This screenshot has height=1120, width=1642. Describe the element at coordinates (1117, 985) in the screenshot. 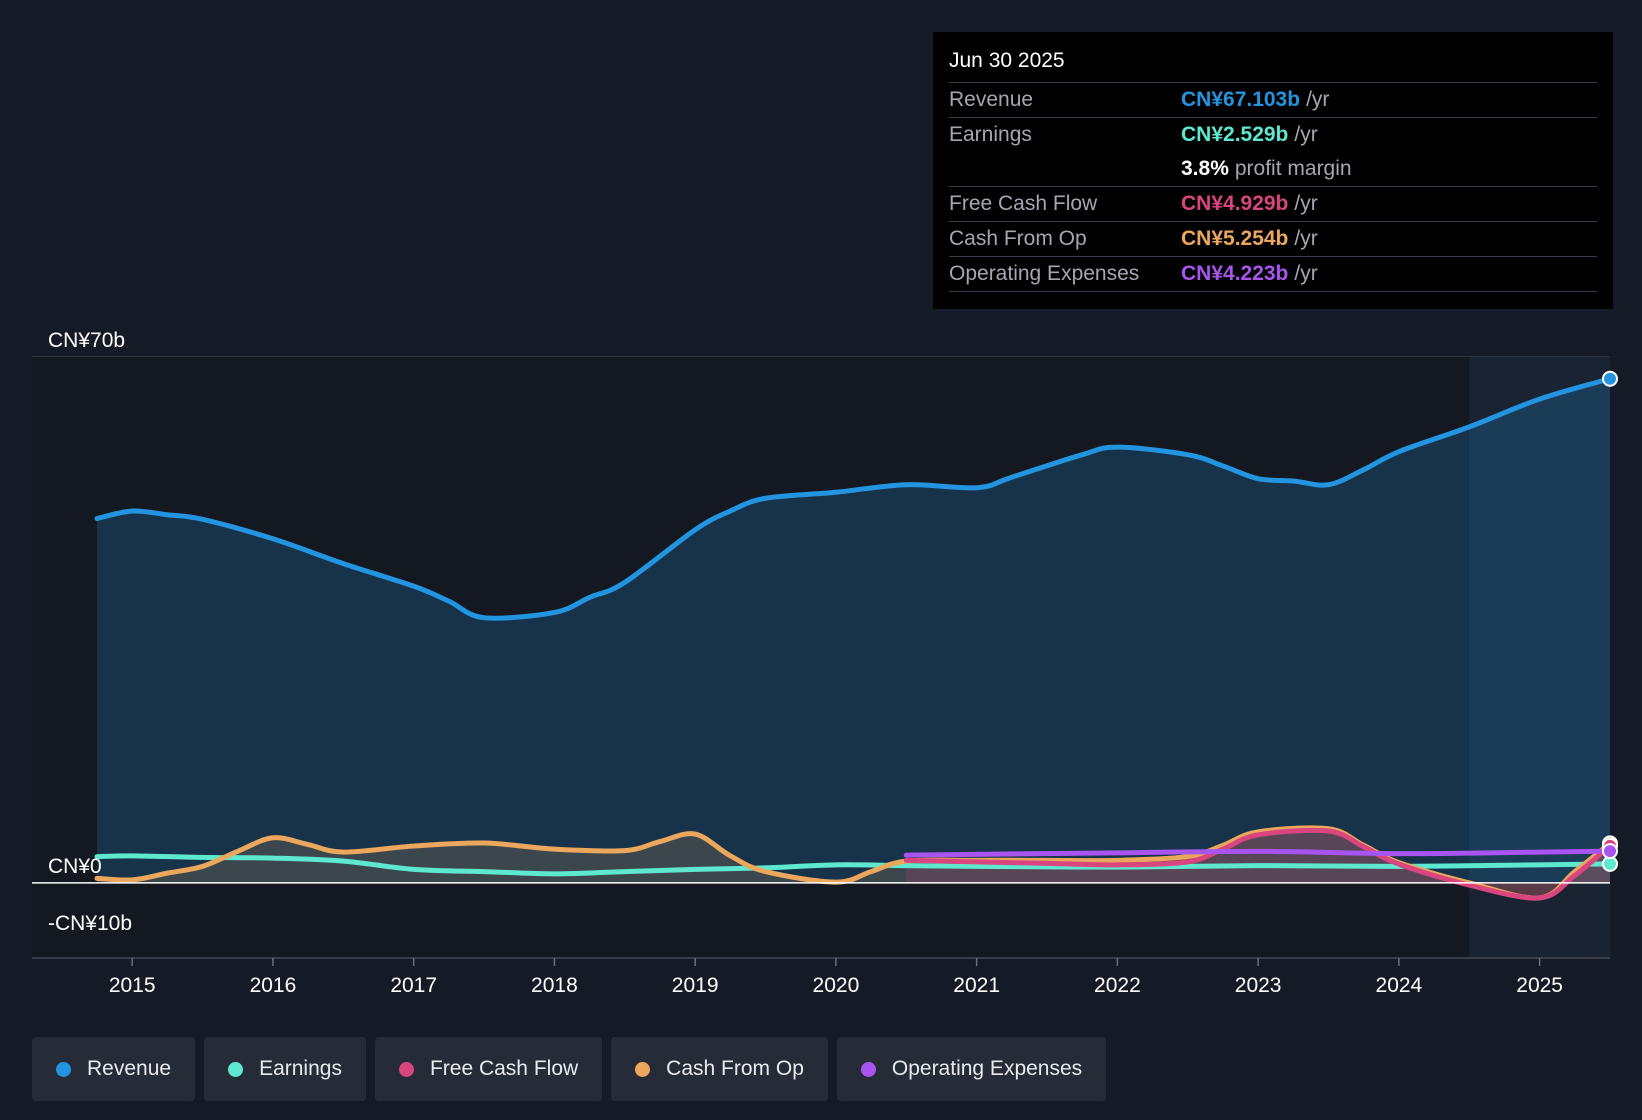

I see `x-tick-label: 2022` at that location.